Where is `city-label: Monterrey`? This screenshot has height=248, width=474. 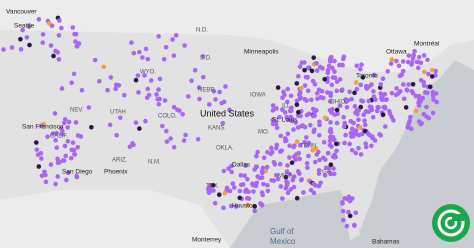
city-label: Monterrey is located at coordinates (207, 240).